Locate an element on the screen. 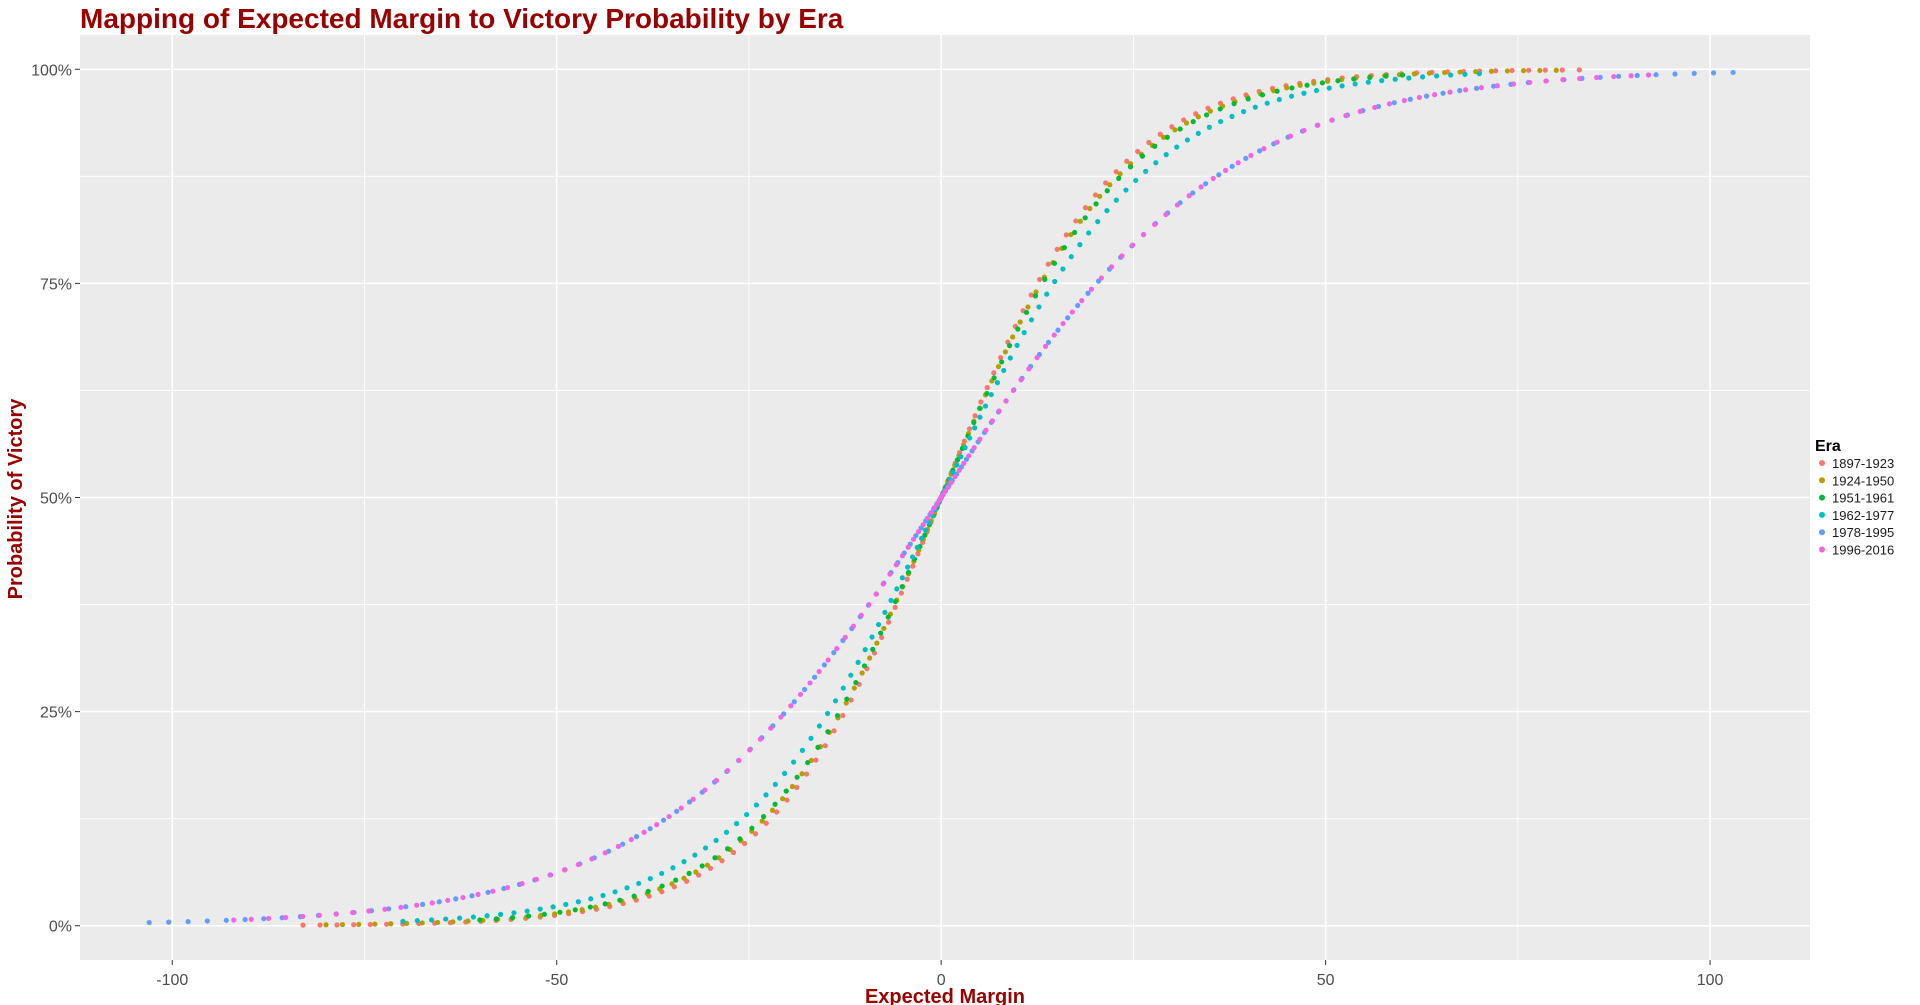  legend-label: 1897-1923 is located at coordinates (1863, 463).